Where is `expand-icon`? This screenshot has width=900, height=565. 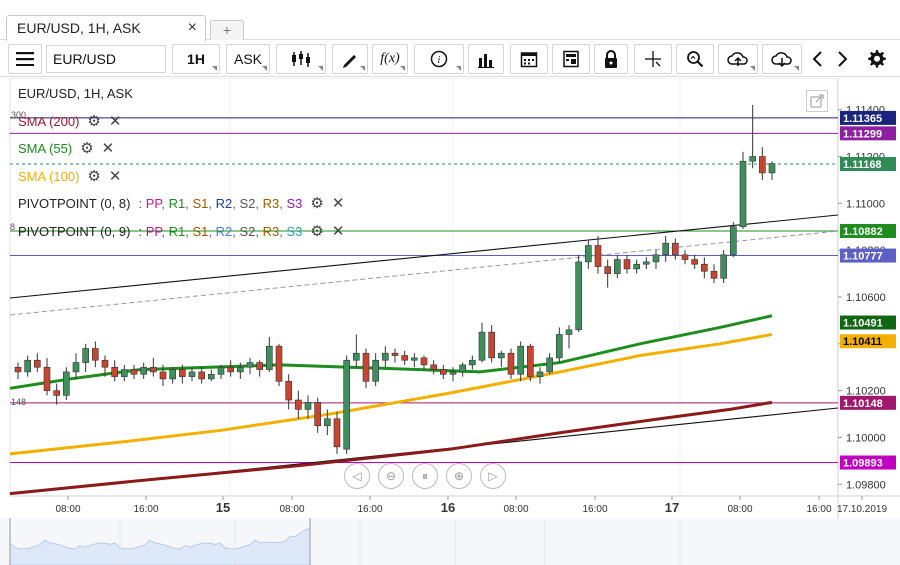
expand-icon is located at coordinates (817, 101).